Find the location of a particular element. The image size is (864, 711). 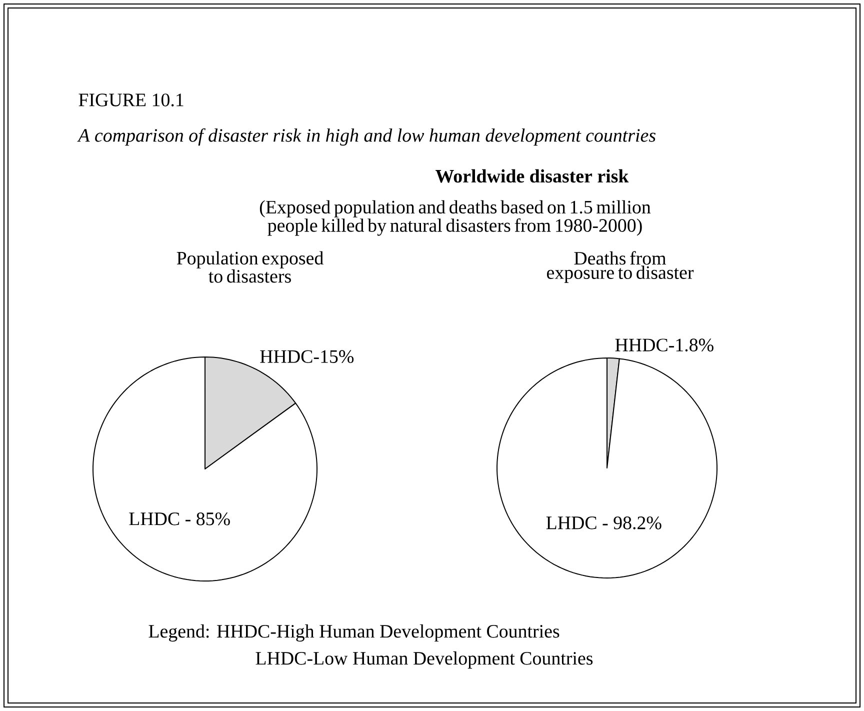

text: Worldwide disaster risk is located at coordinates (532, 176).